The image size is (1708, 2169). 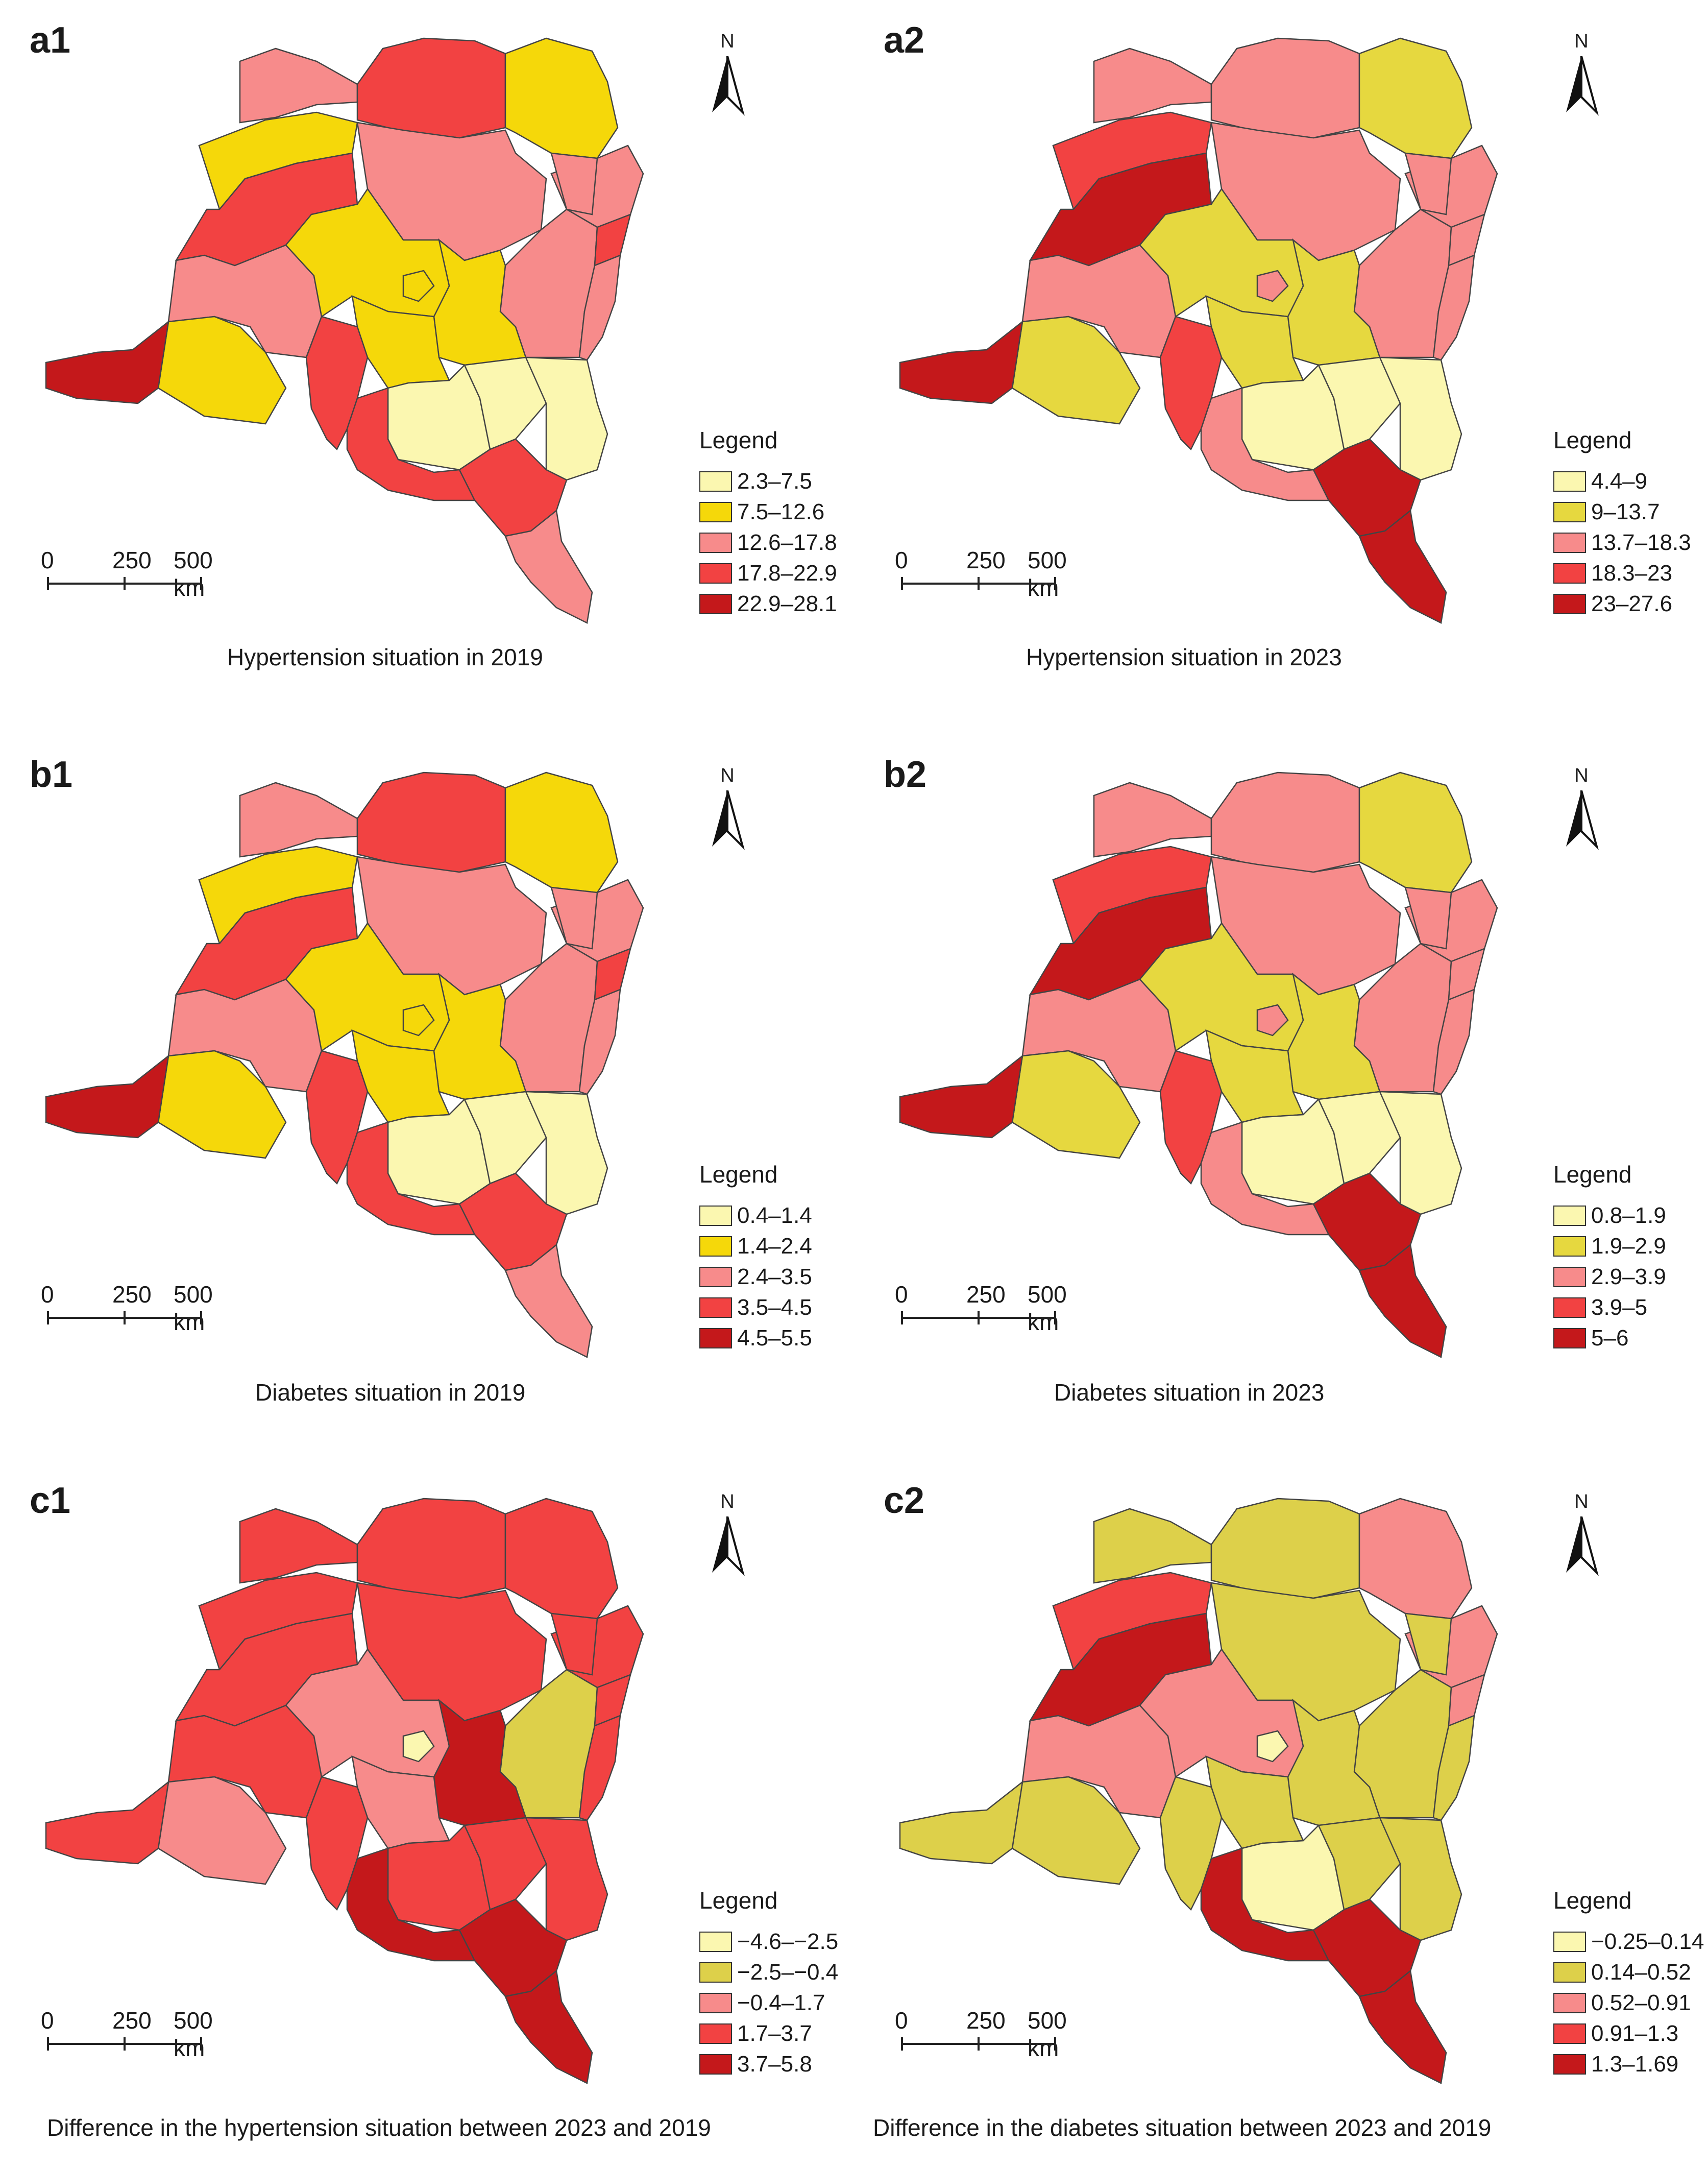 I want to click on legend-item: 3.7–5.8, so click(x=776, y=2064).